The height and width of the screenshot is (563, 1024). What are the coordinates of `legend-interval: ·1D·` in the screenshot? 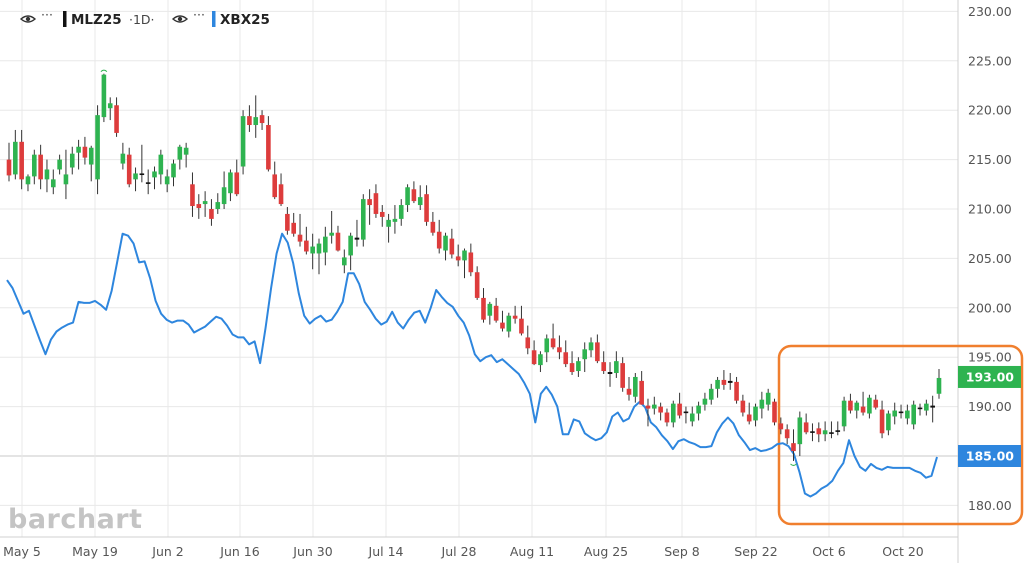 It's located at (142, 19).